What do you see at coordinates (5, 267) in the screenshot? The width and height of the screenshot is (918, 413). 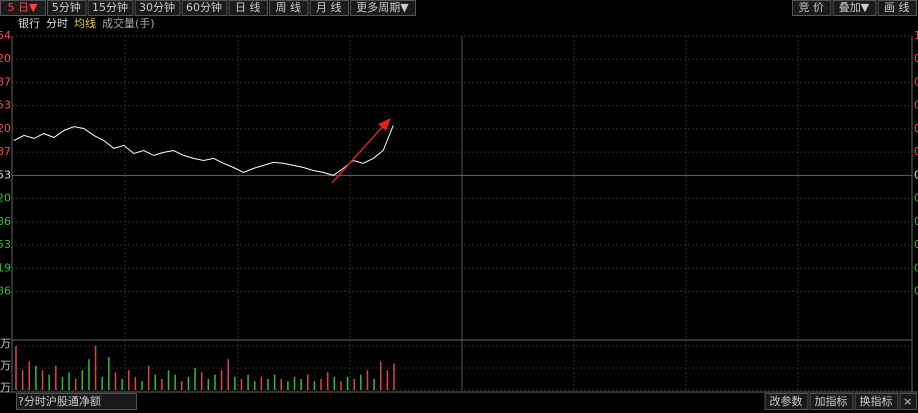 I see `y-tick-label: 19` at bounding box center [5, 267].